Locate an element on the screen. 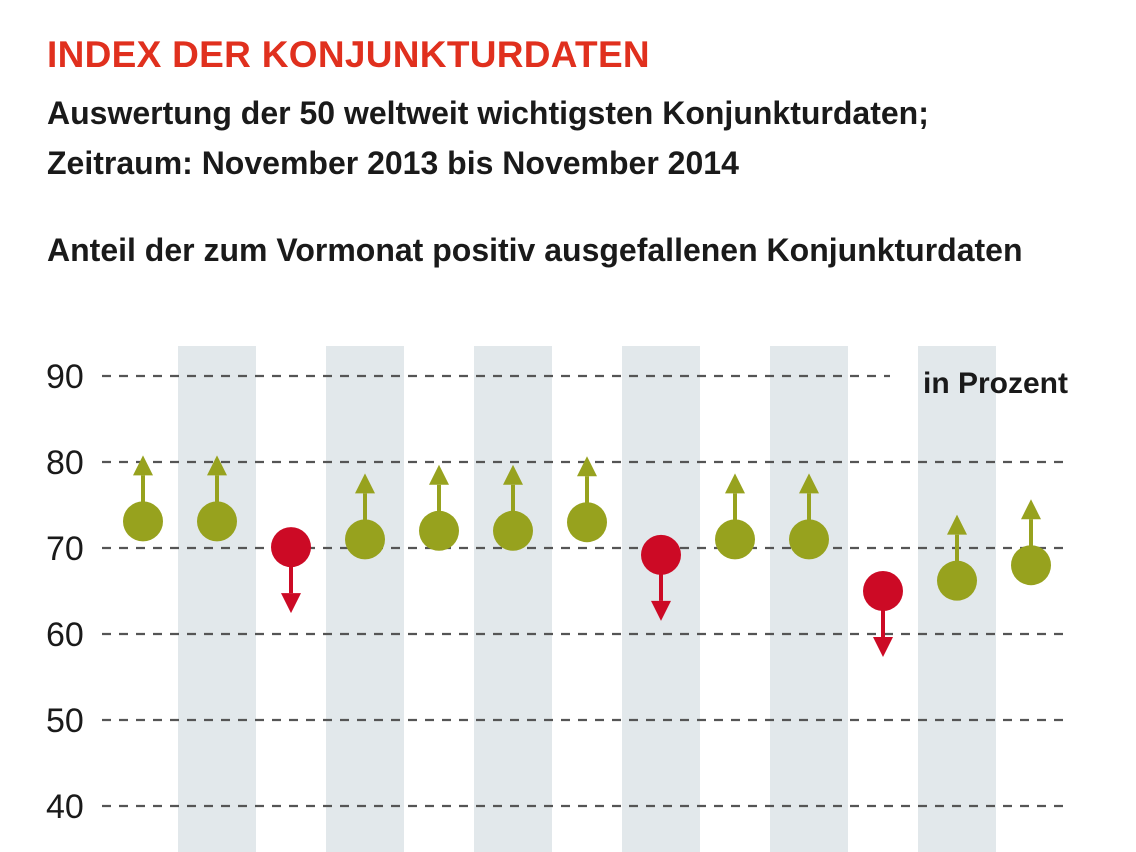  y-tick-label: 60 is located at coordinates (65, 635).